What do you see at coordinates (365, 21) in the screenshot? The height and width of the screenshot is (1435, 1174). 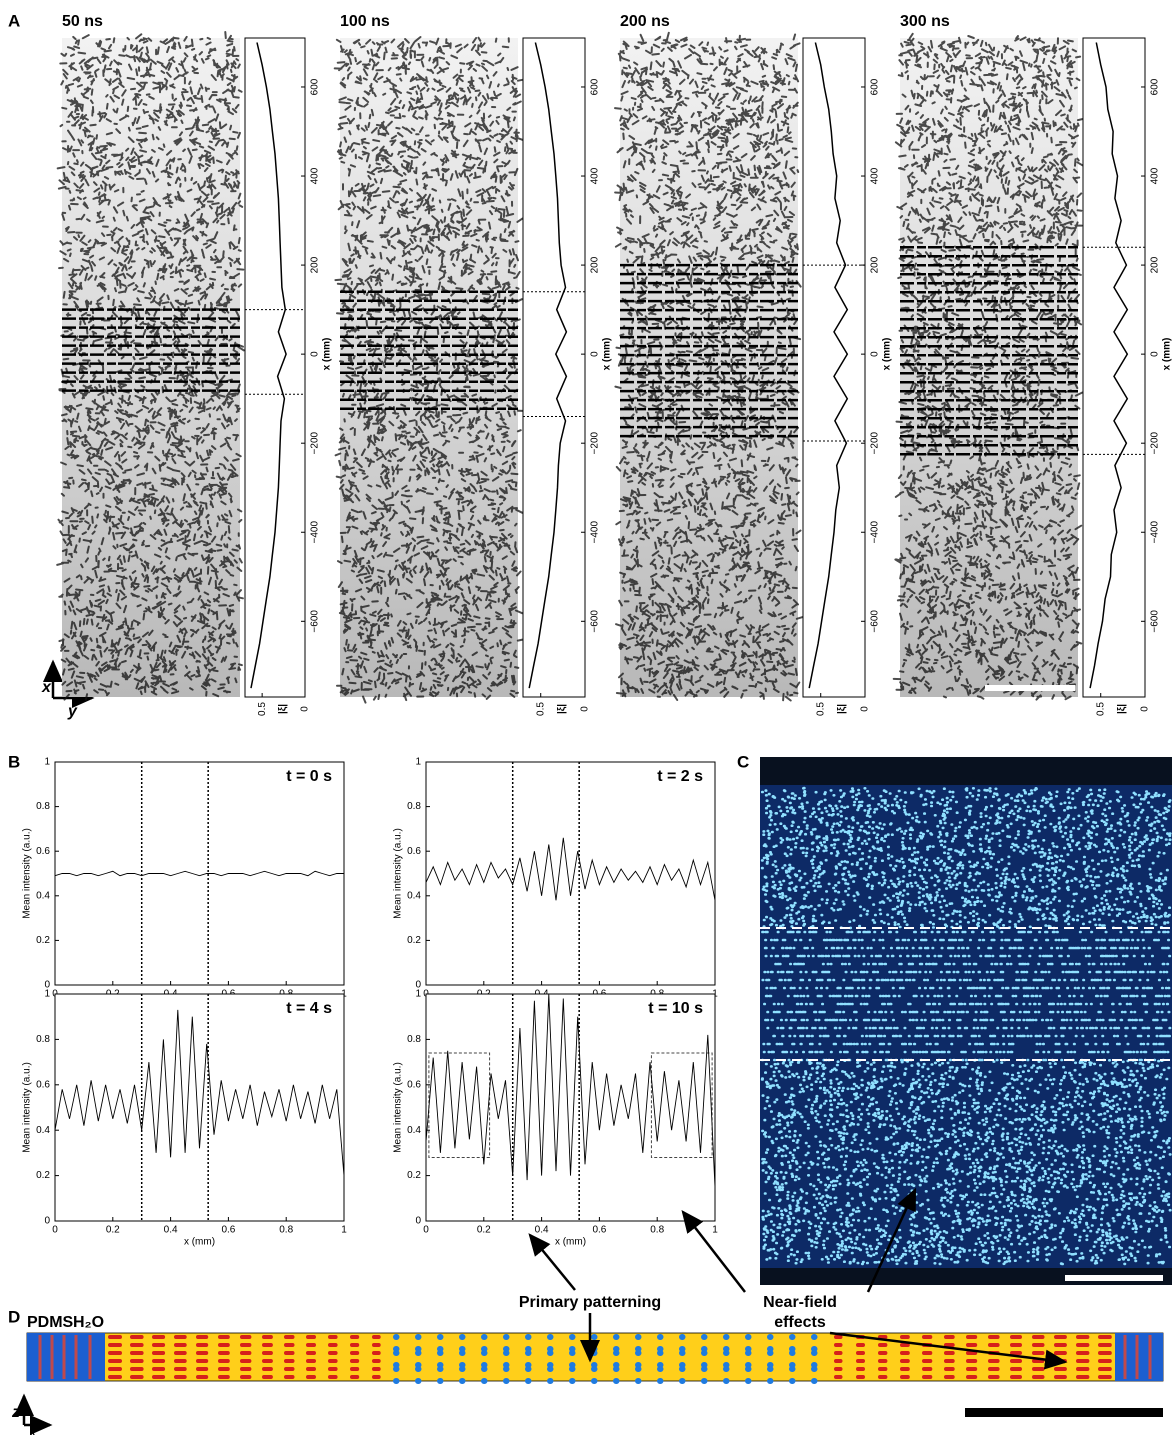 I see `time-label: 100 ns` at bounding box center [365, 21].